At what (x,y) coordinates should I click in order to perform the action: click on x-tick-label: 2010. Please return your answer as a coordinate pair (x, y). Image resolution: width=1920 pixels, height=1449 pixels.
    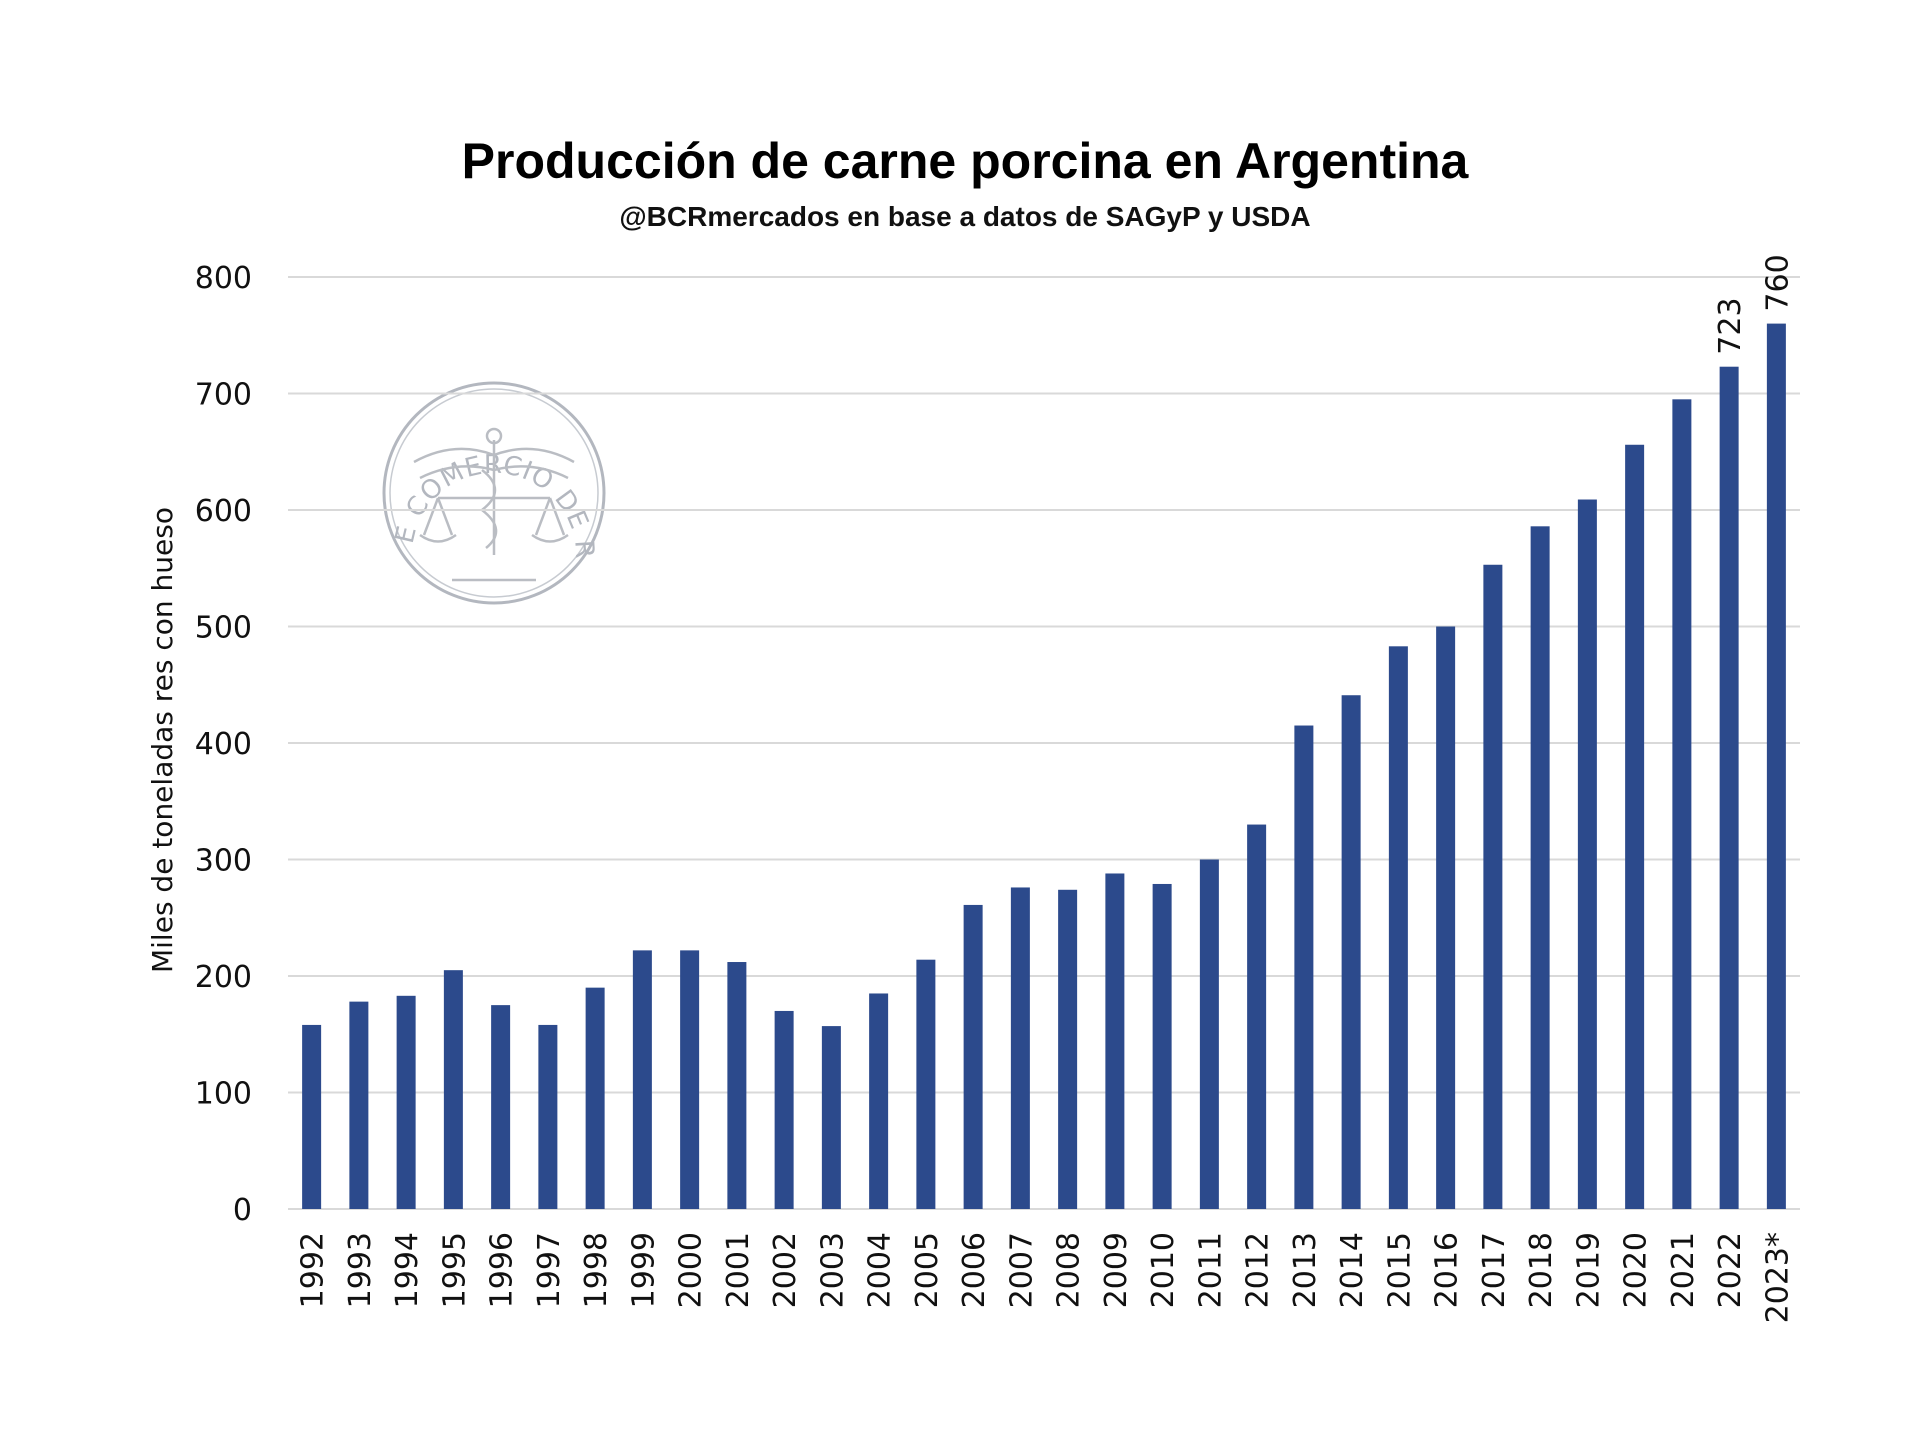
    Looking at the image, I should click on (1163, 1270).